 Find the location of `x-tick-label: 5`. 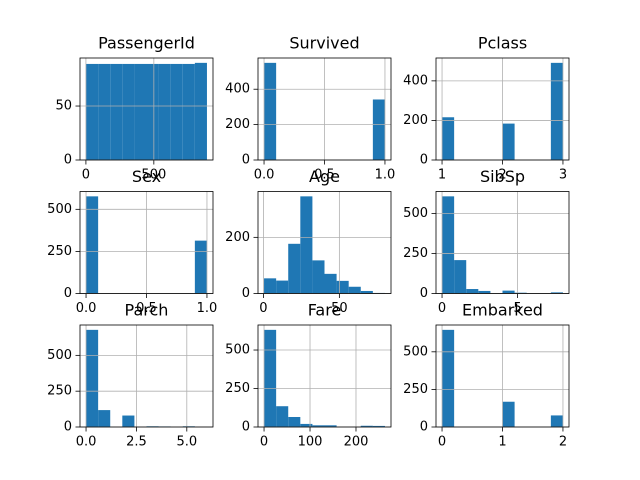

x-tick-label: 5 is located at coordinates (517, 308).